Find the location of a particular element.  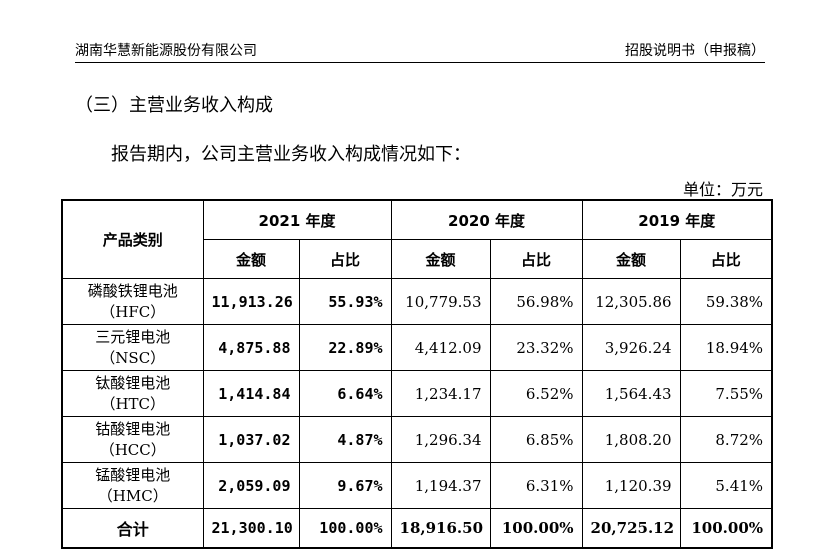

value-cell: 23.32% is located at coordinates (536, 347).